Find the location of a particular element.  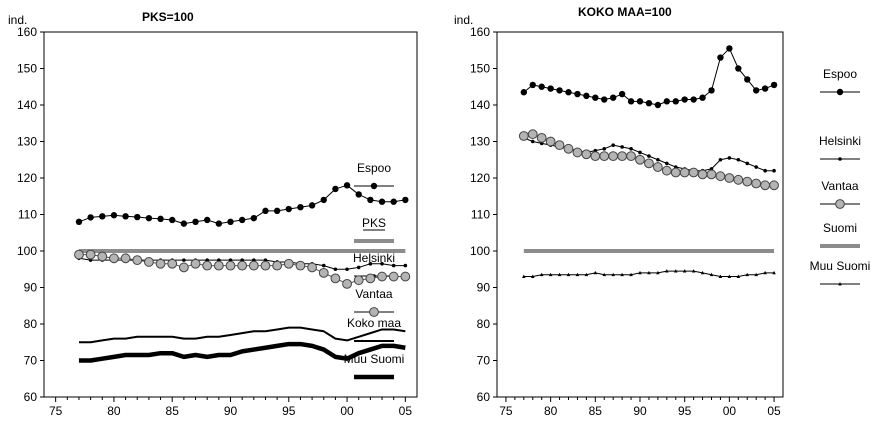

legend-label: Suomi is located at coordinates (840, 228).